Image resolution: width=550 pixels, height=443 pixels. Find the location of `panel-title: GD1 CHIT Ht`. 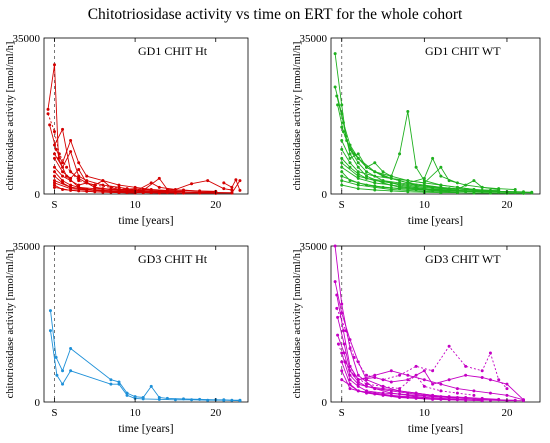

panel-title: GD1 CHIT Ht is located at coordinates (173, 51).